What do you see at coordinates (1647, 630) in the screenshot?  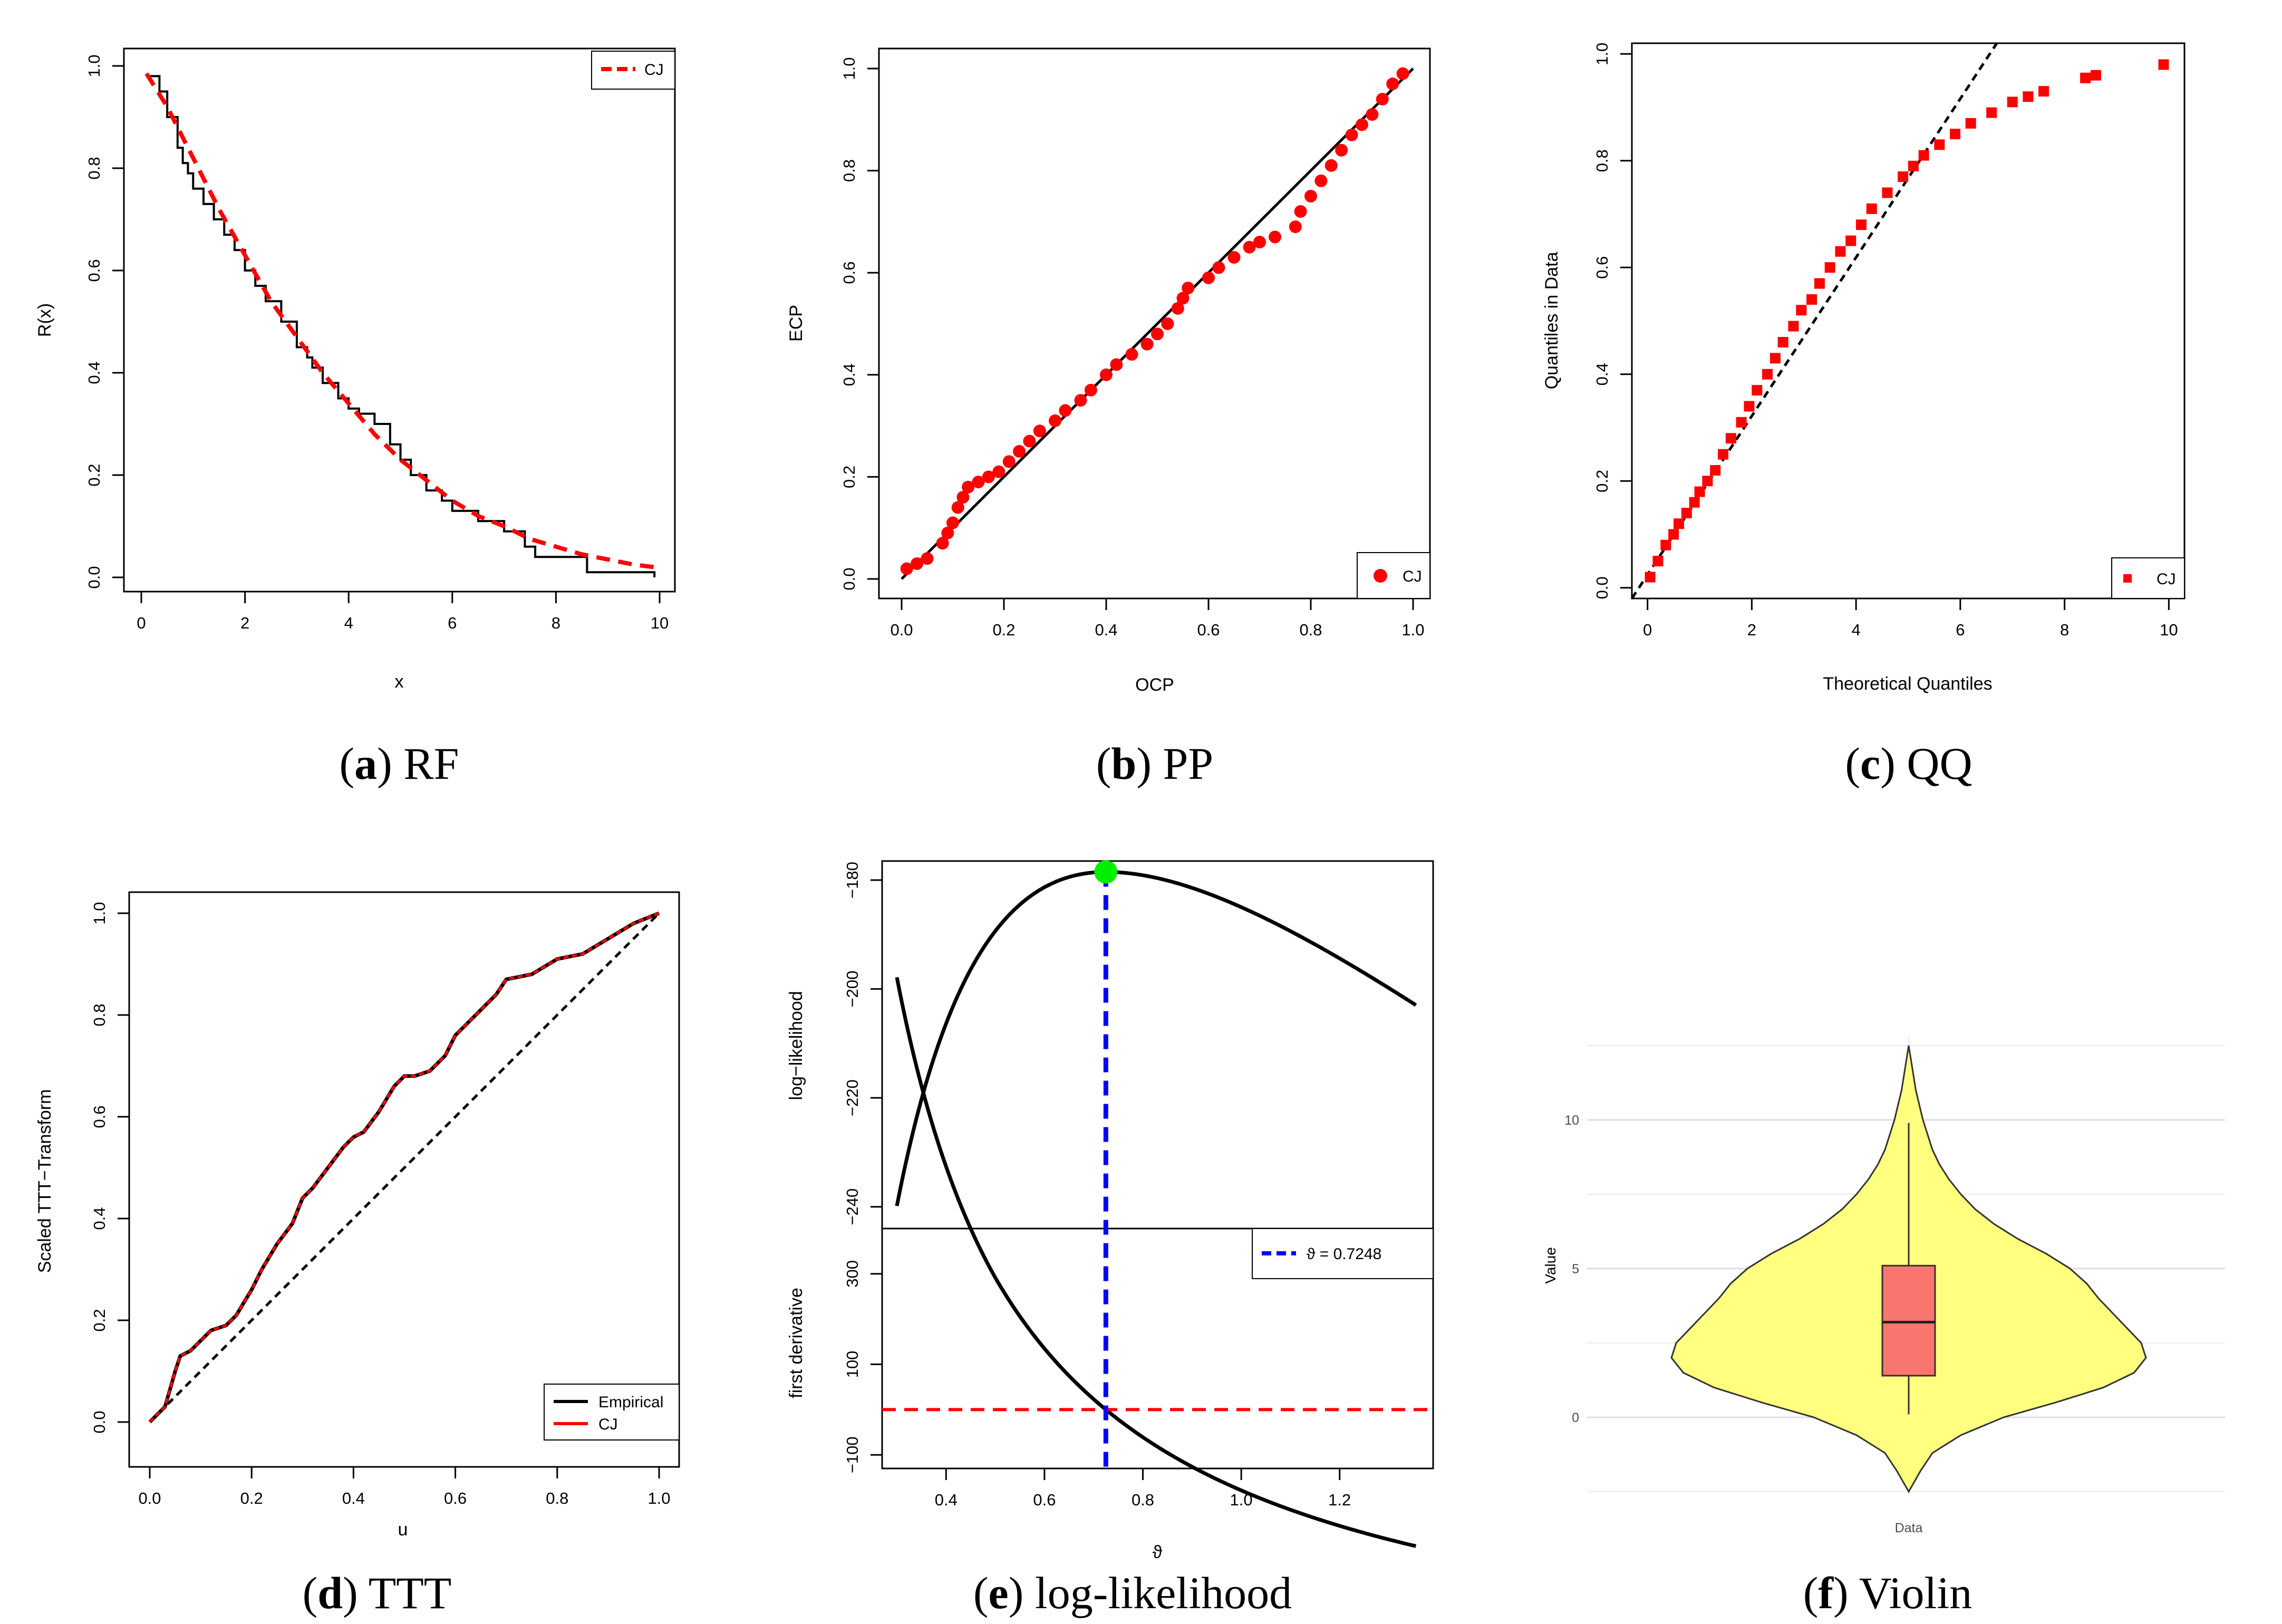 I see `qq-xtick-label-0: 0` at bounding box center [1647, 630].